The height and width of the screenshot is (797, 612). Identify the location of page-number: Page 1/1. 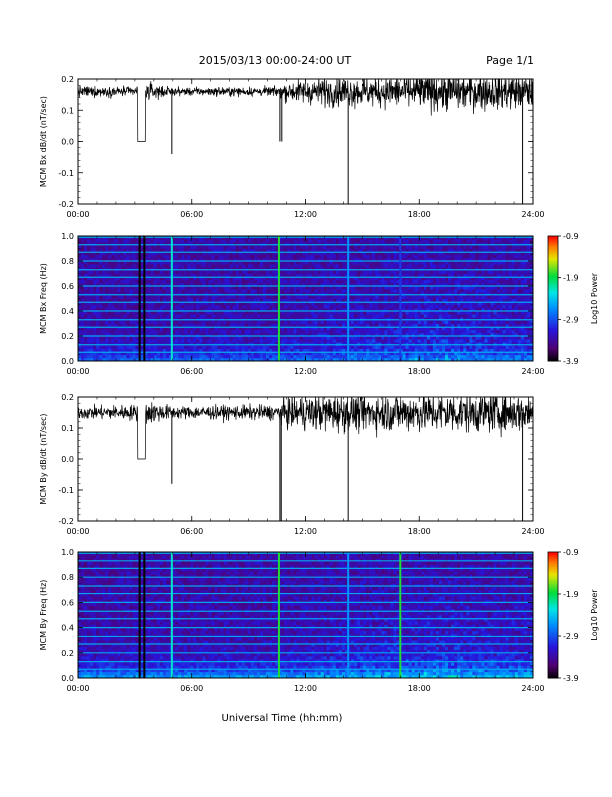
(510, 60).